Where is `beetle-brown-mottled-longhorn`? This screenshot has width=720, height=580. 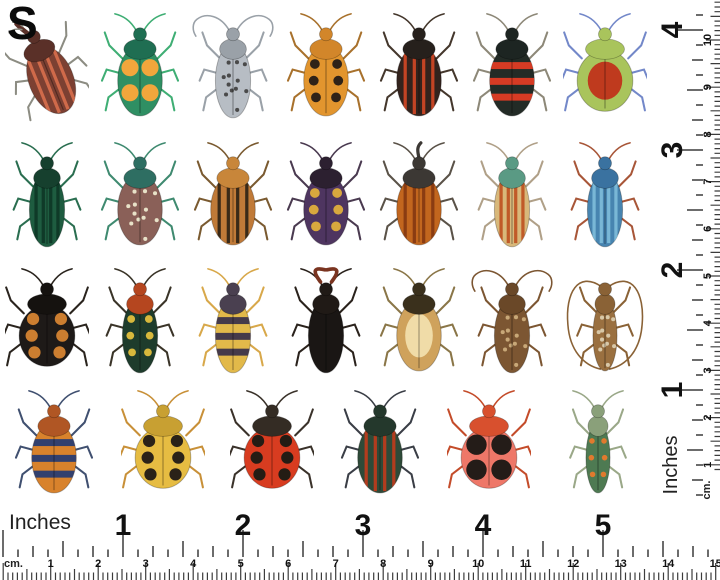 beetle-brown-mottled-longhorn is located at coordinates (512, 325).